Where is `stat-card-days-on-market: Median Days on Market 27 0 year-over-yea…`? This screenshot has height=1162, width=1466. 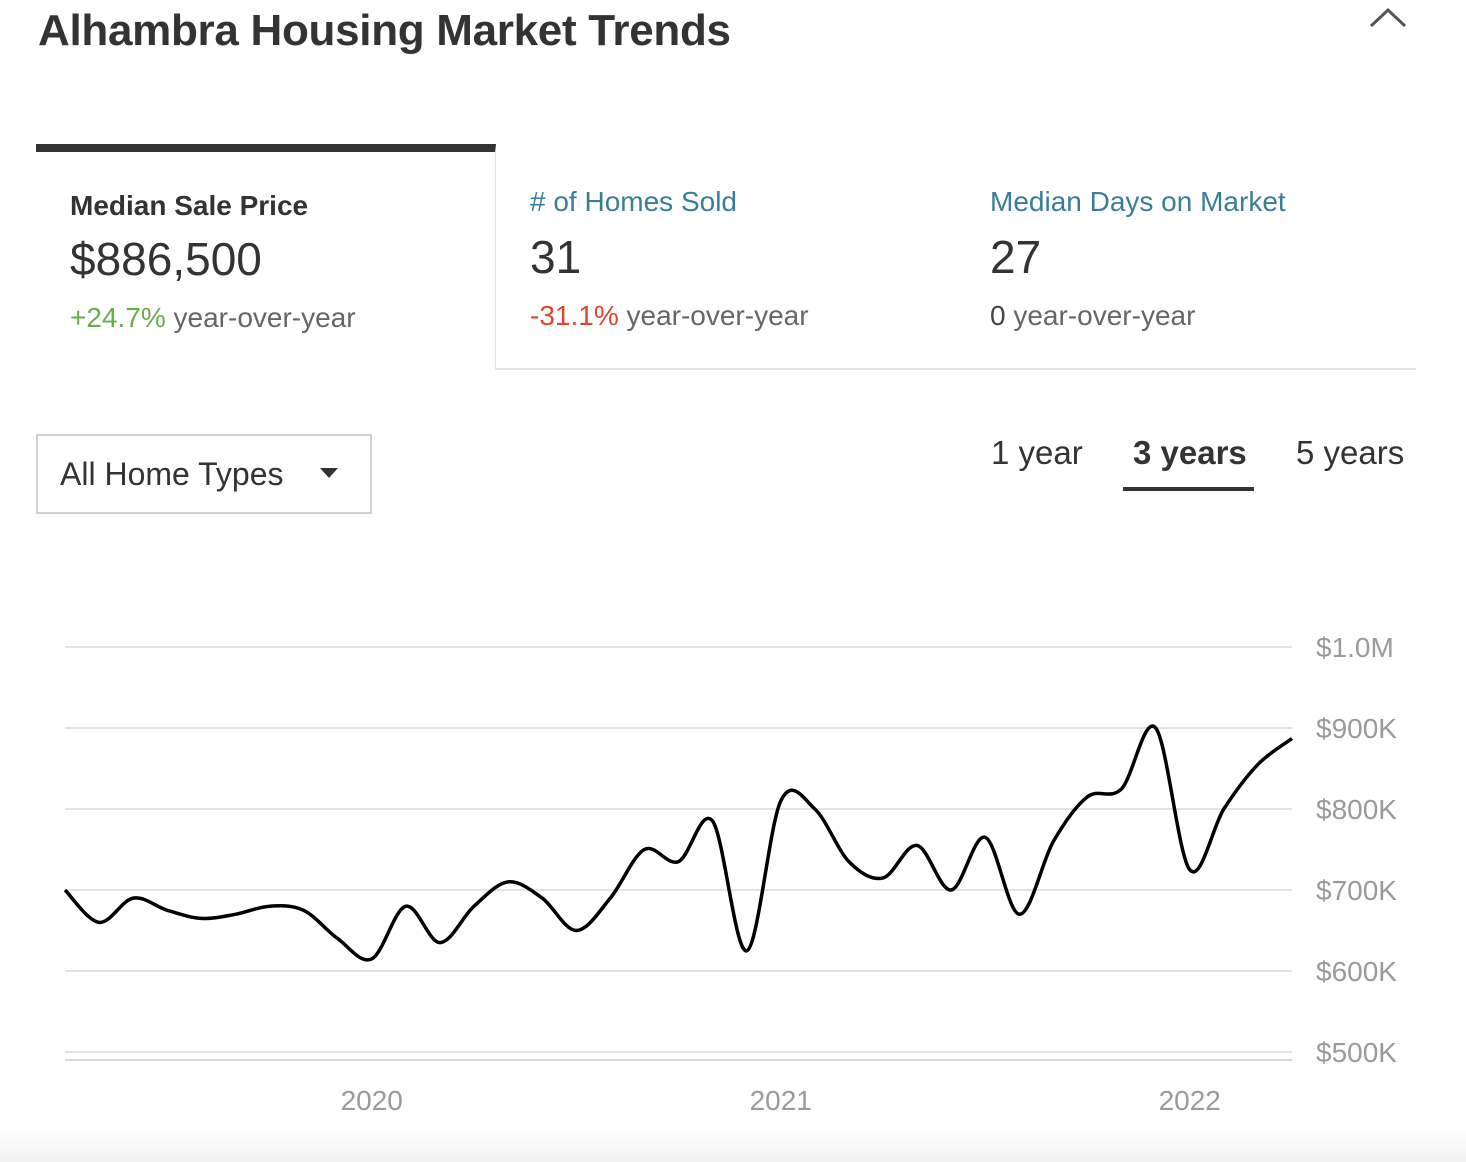
stat-card-days-on-market: Median Days on Market 27 0 year-over-yea… is located at coordinates (1186, 257).